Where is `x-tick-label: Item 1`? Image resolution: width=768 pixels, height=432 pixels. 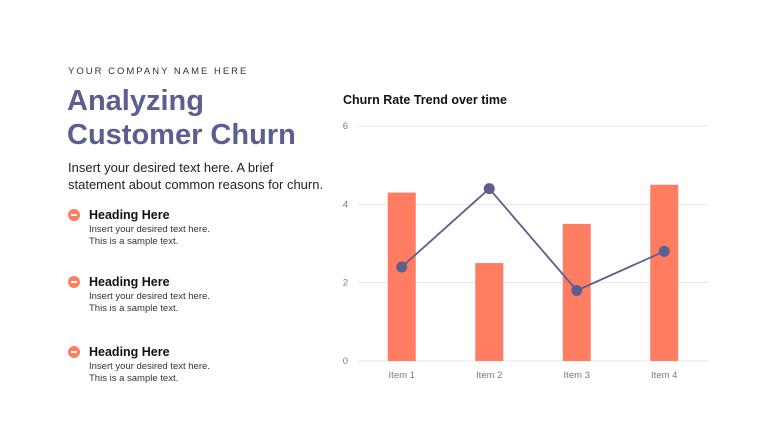
x-tick-label: Item 1 is located at coordinates (402, 375).